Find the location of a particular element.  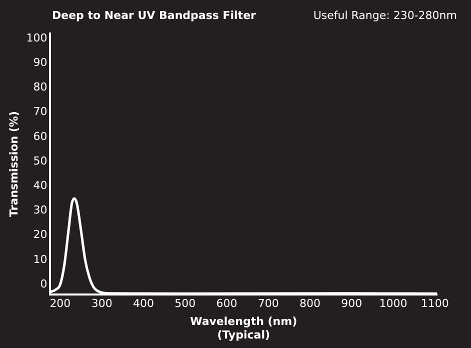

x-tick-label: 700 is located at coordinates (268, 303).